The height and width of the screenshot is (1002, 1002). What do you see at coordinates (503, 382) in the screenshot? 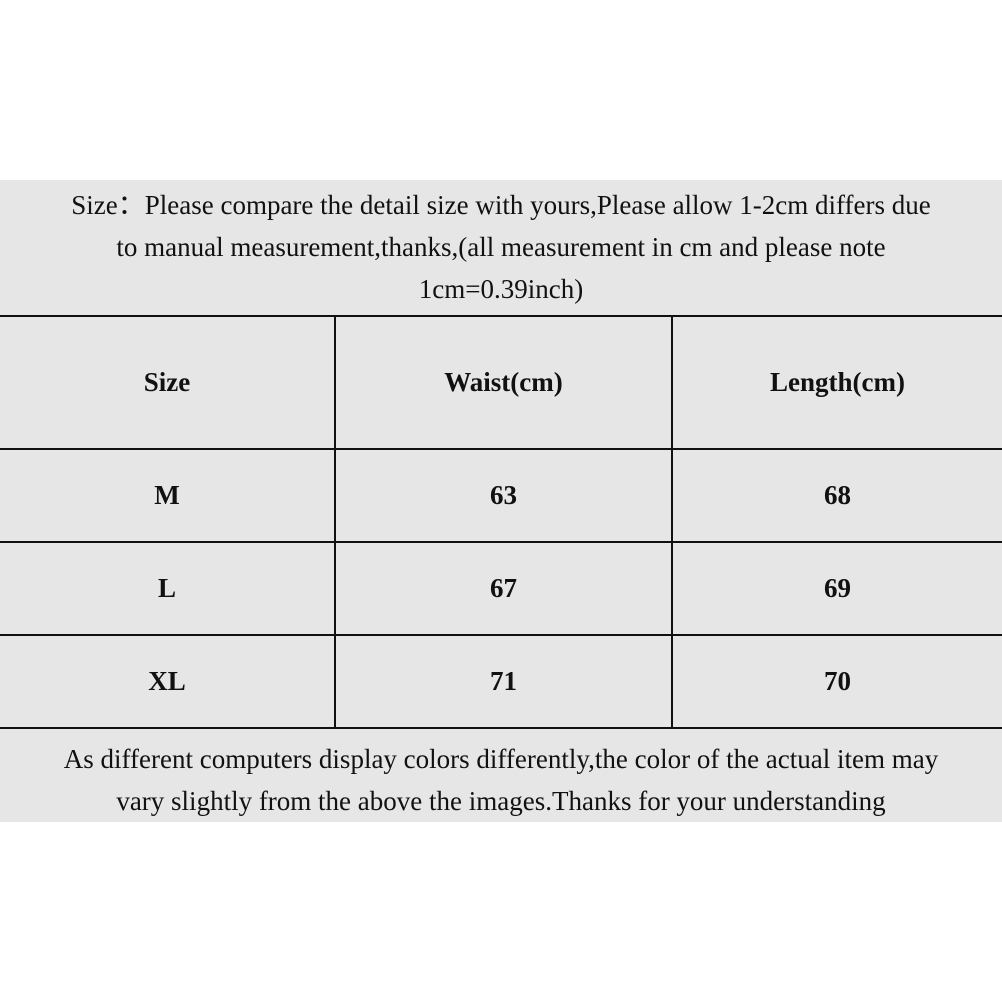
I see `header-waist: Waist(cm)` at bounding box center [503, 382].